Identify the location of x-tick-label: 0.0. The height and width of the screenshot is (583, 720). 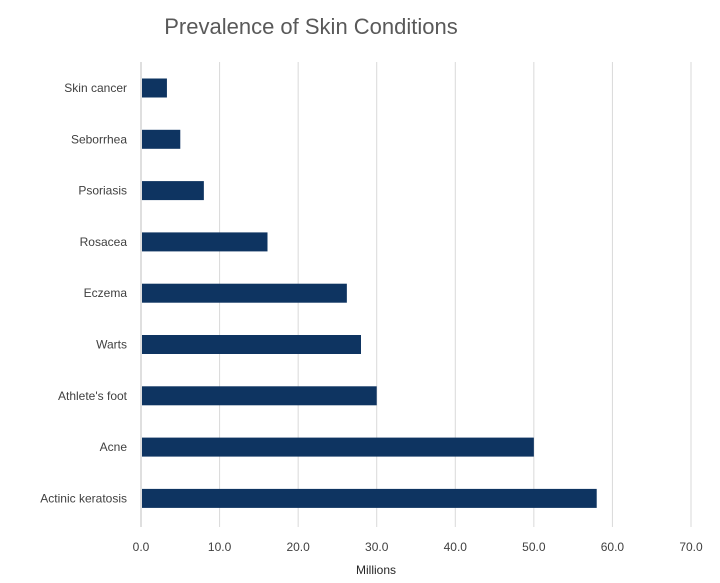
(141, 547).